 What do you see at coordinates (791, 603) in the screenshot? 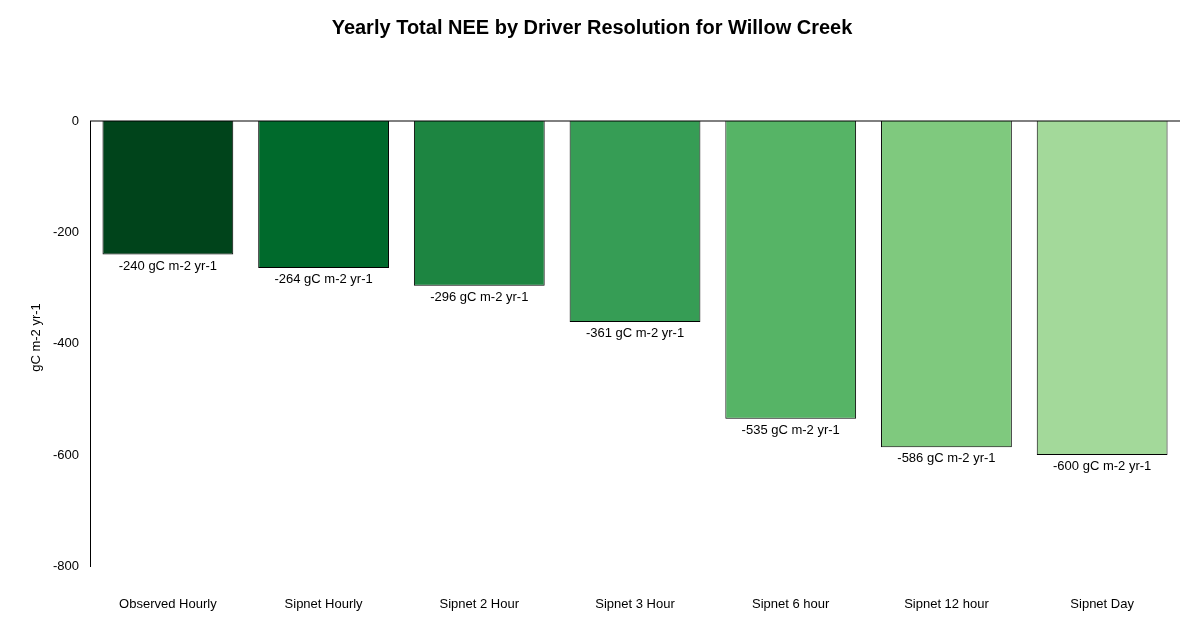
I see `x-tick-label: Sipnet 6 hour` at bounding box center [791, 603].